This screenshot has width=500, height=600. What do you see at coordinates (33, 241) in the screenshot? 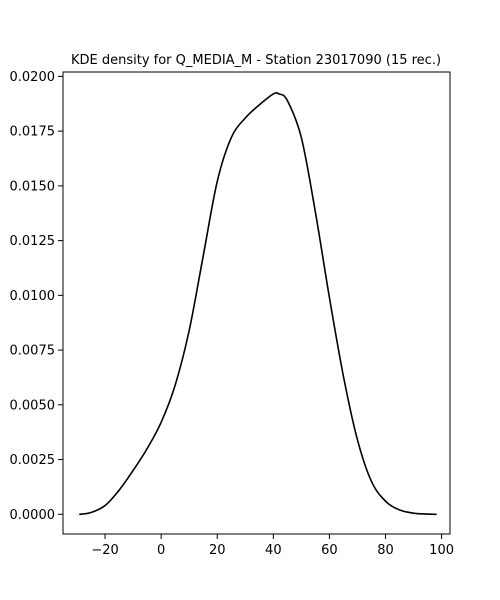
I see `y-tick-label: 0.0125` at bounding box center [33, 241].